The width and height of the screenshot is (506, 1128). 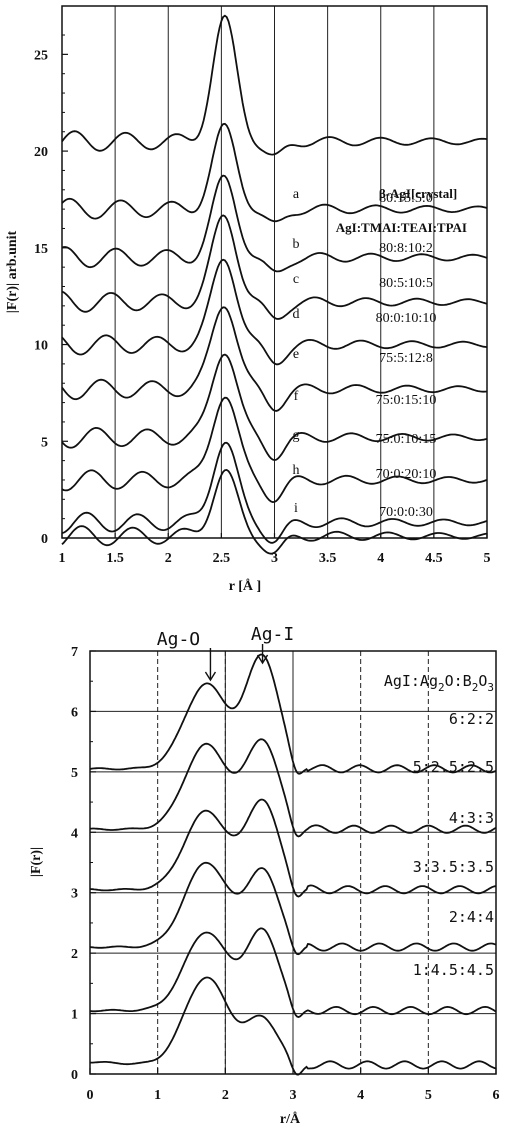 I want to click on bottom-x-tick-label: 0, so click(x=90, y=1095).